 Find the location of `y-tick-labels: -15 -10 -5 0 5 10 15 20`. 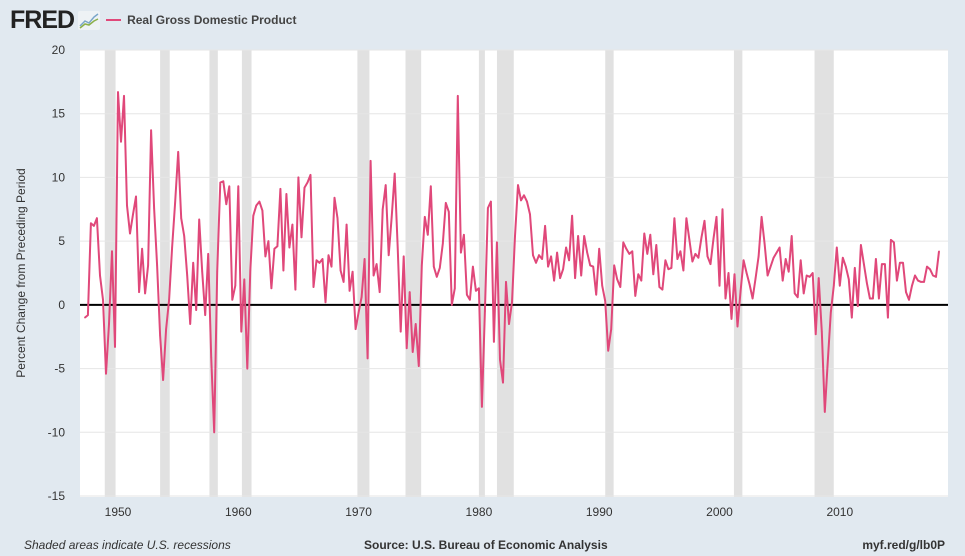

y-tick-labels: -15 -10 -5 0 5 10 15 20 is located at coordinates (57, 273).